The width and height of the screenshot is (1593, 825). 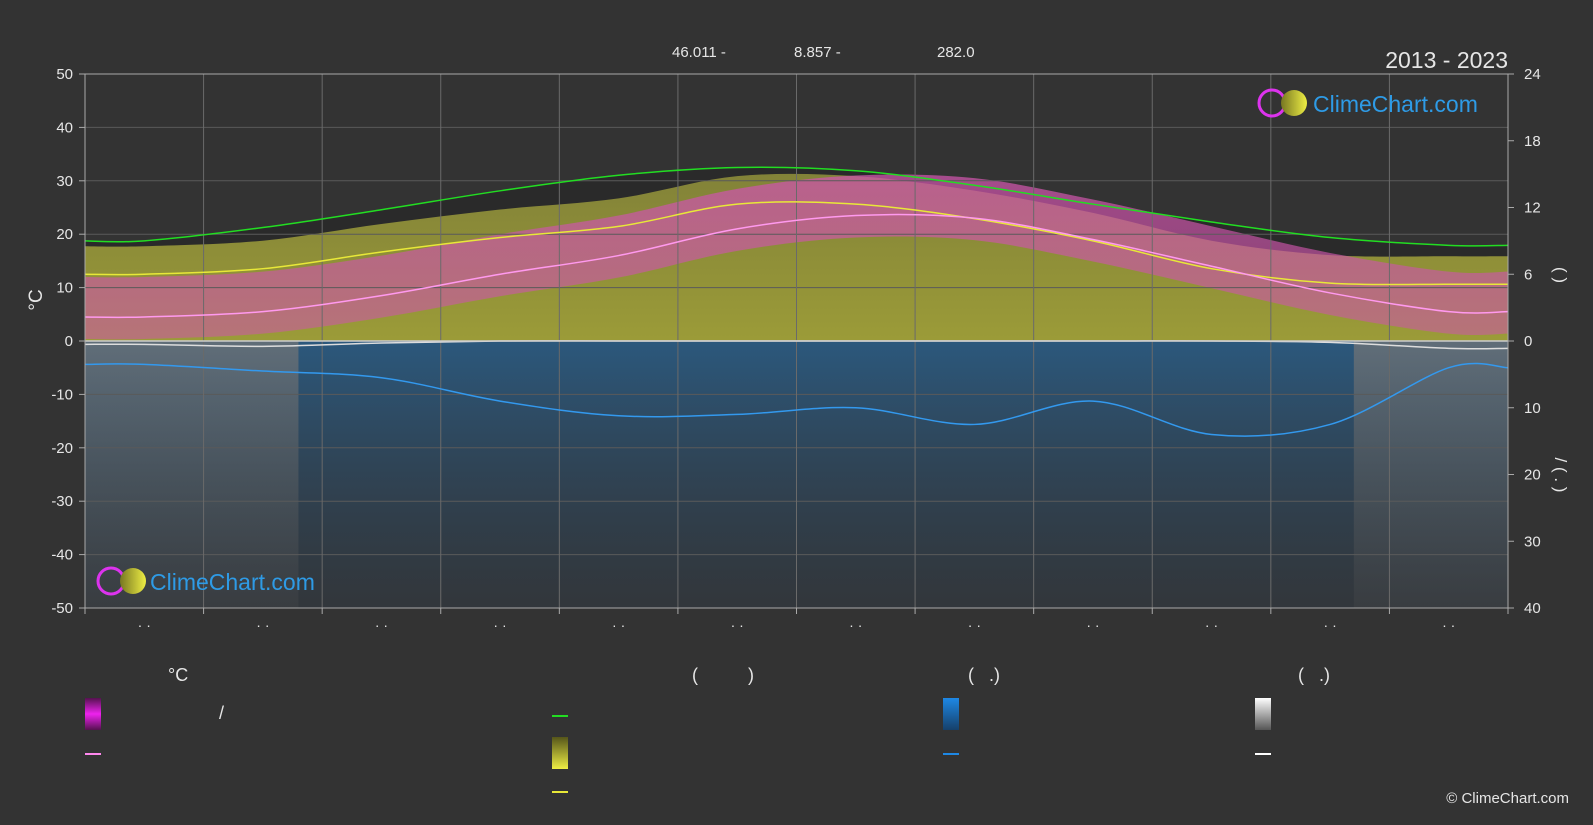 What do you see at coordinates (93, 714) in the screenshot?
I see `legend-temp-range-swatch` at bounding box center [93, 714].